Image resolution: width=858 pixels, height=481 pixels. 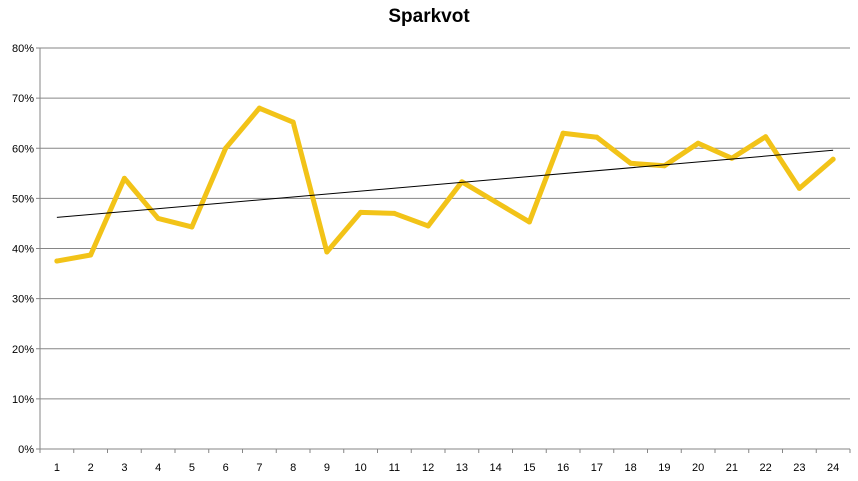 What do you see at coordinates (496, 468) in the screenshot?
I see `x-tick-label: 14` at bounding box center [496, 468].